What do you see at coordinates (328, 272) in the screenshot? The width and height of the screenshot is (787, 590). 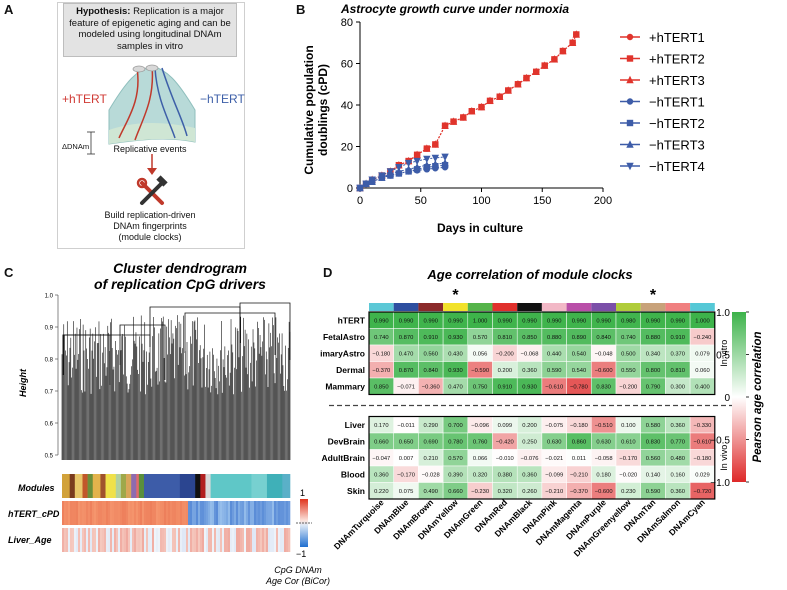 I see `panel-d-letter: D` at bounding box center [328, 272].